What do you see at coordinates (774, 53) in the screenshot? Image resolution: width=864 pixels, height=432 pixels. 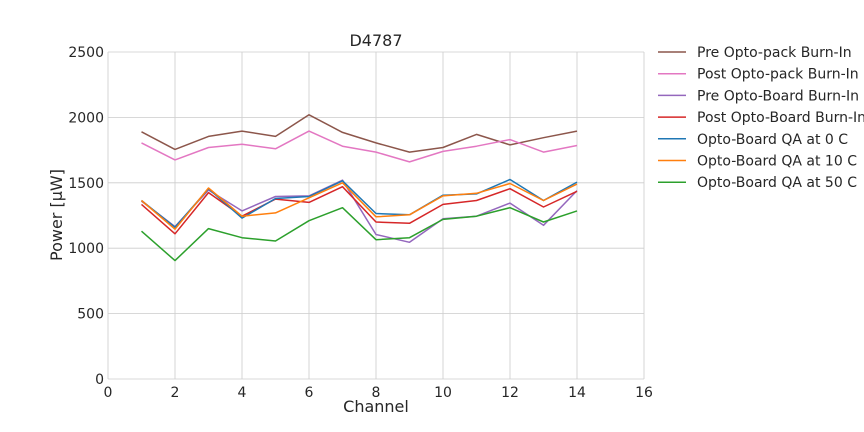 I see `legend-entry-label: Pre Opto-pack Burn-In` at bounding box center [774, 53].